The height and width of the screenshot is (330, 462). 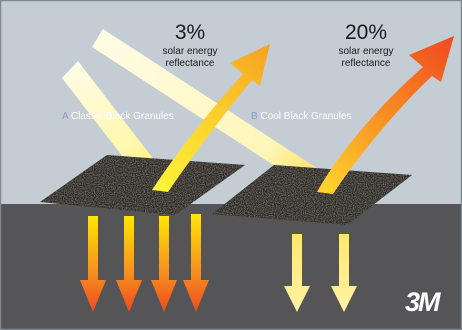 What do you see at coordinates (122, 116) in the screenshot?
I see `granule-name-a: Classic Black Granules` at bounding box center [122, 116].